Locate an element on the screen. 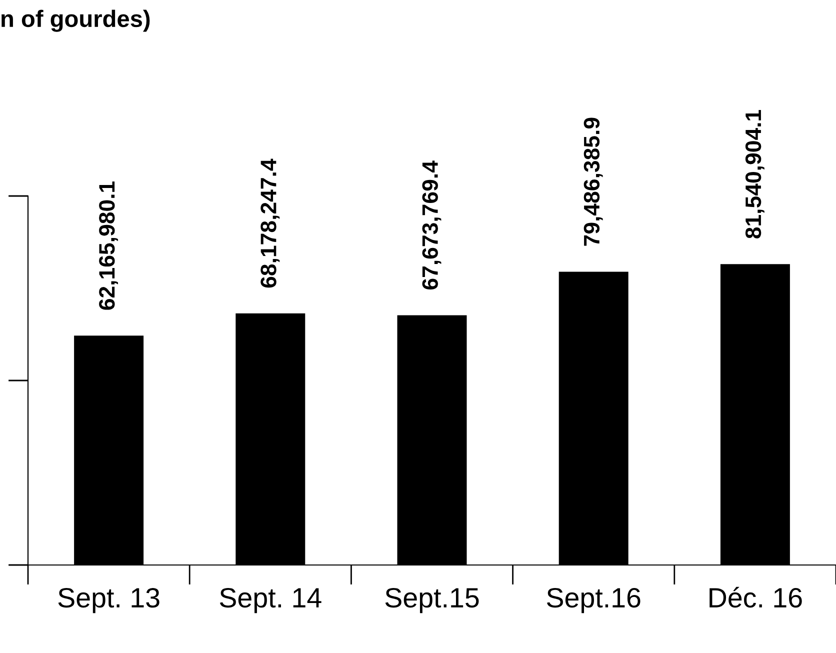 The image size is (836, 653). x-tick-label: Déc. 16 is located at coordinates (756, 597).